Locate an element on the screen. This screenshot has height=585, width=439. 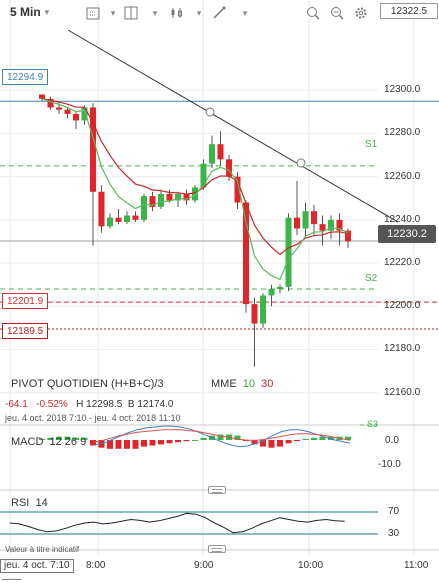
trend-anchor is located at coordinates (301, 163).